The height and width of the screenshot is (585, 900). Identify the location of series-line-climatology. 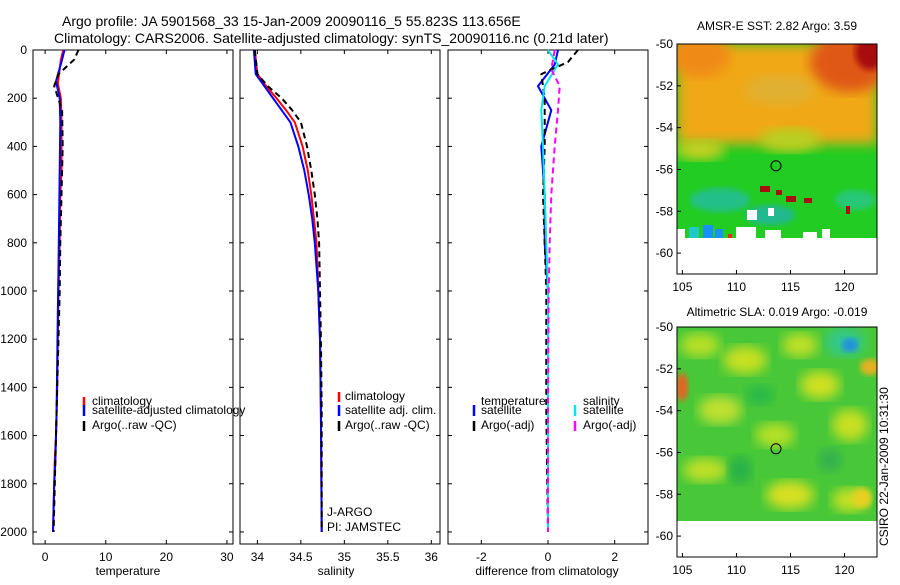
(288, 291).